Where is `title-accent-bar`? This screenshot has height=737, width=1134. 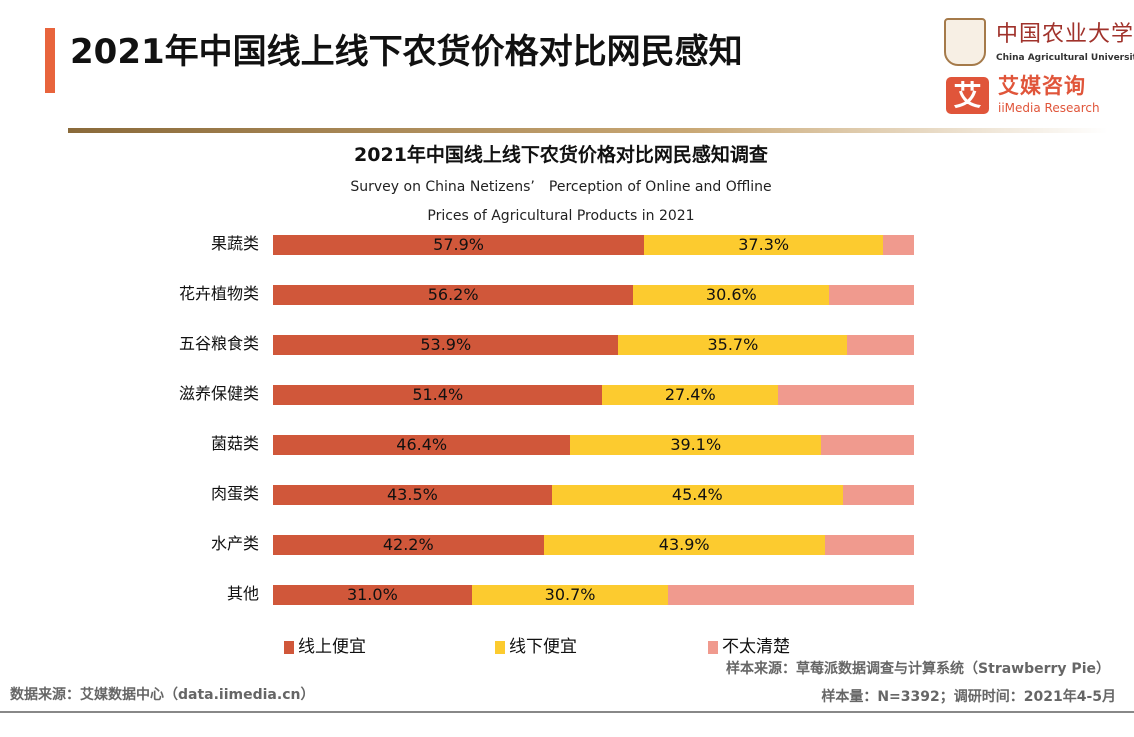
title-accent-bar is located at coordinates (50, 60).